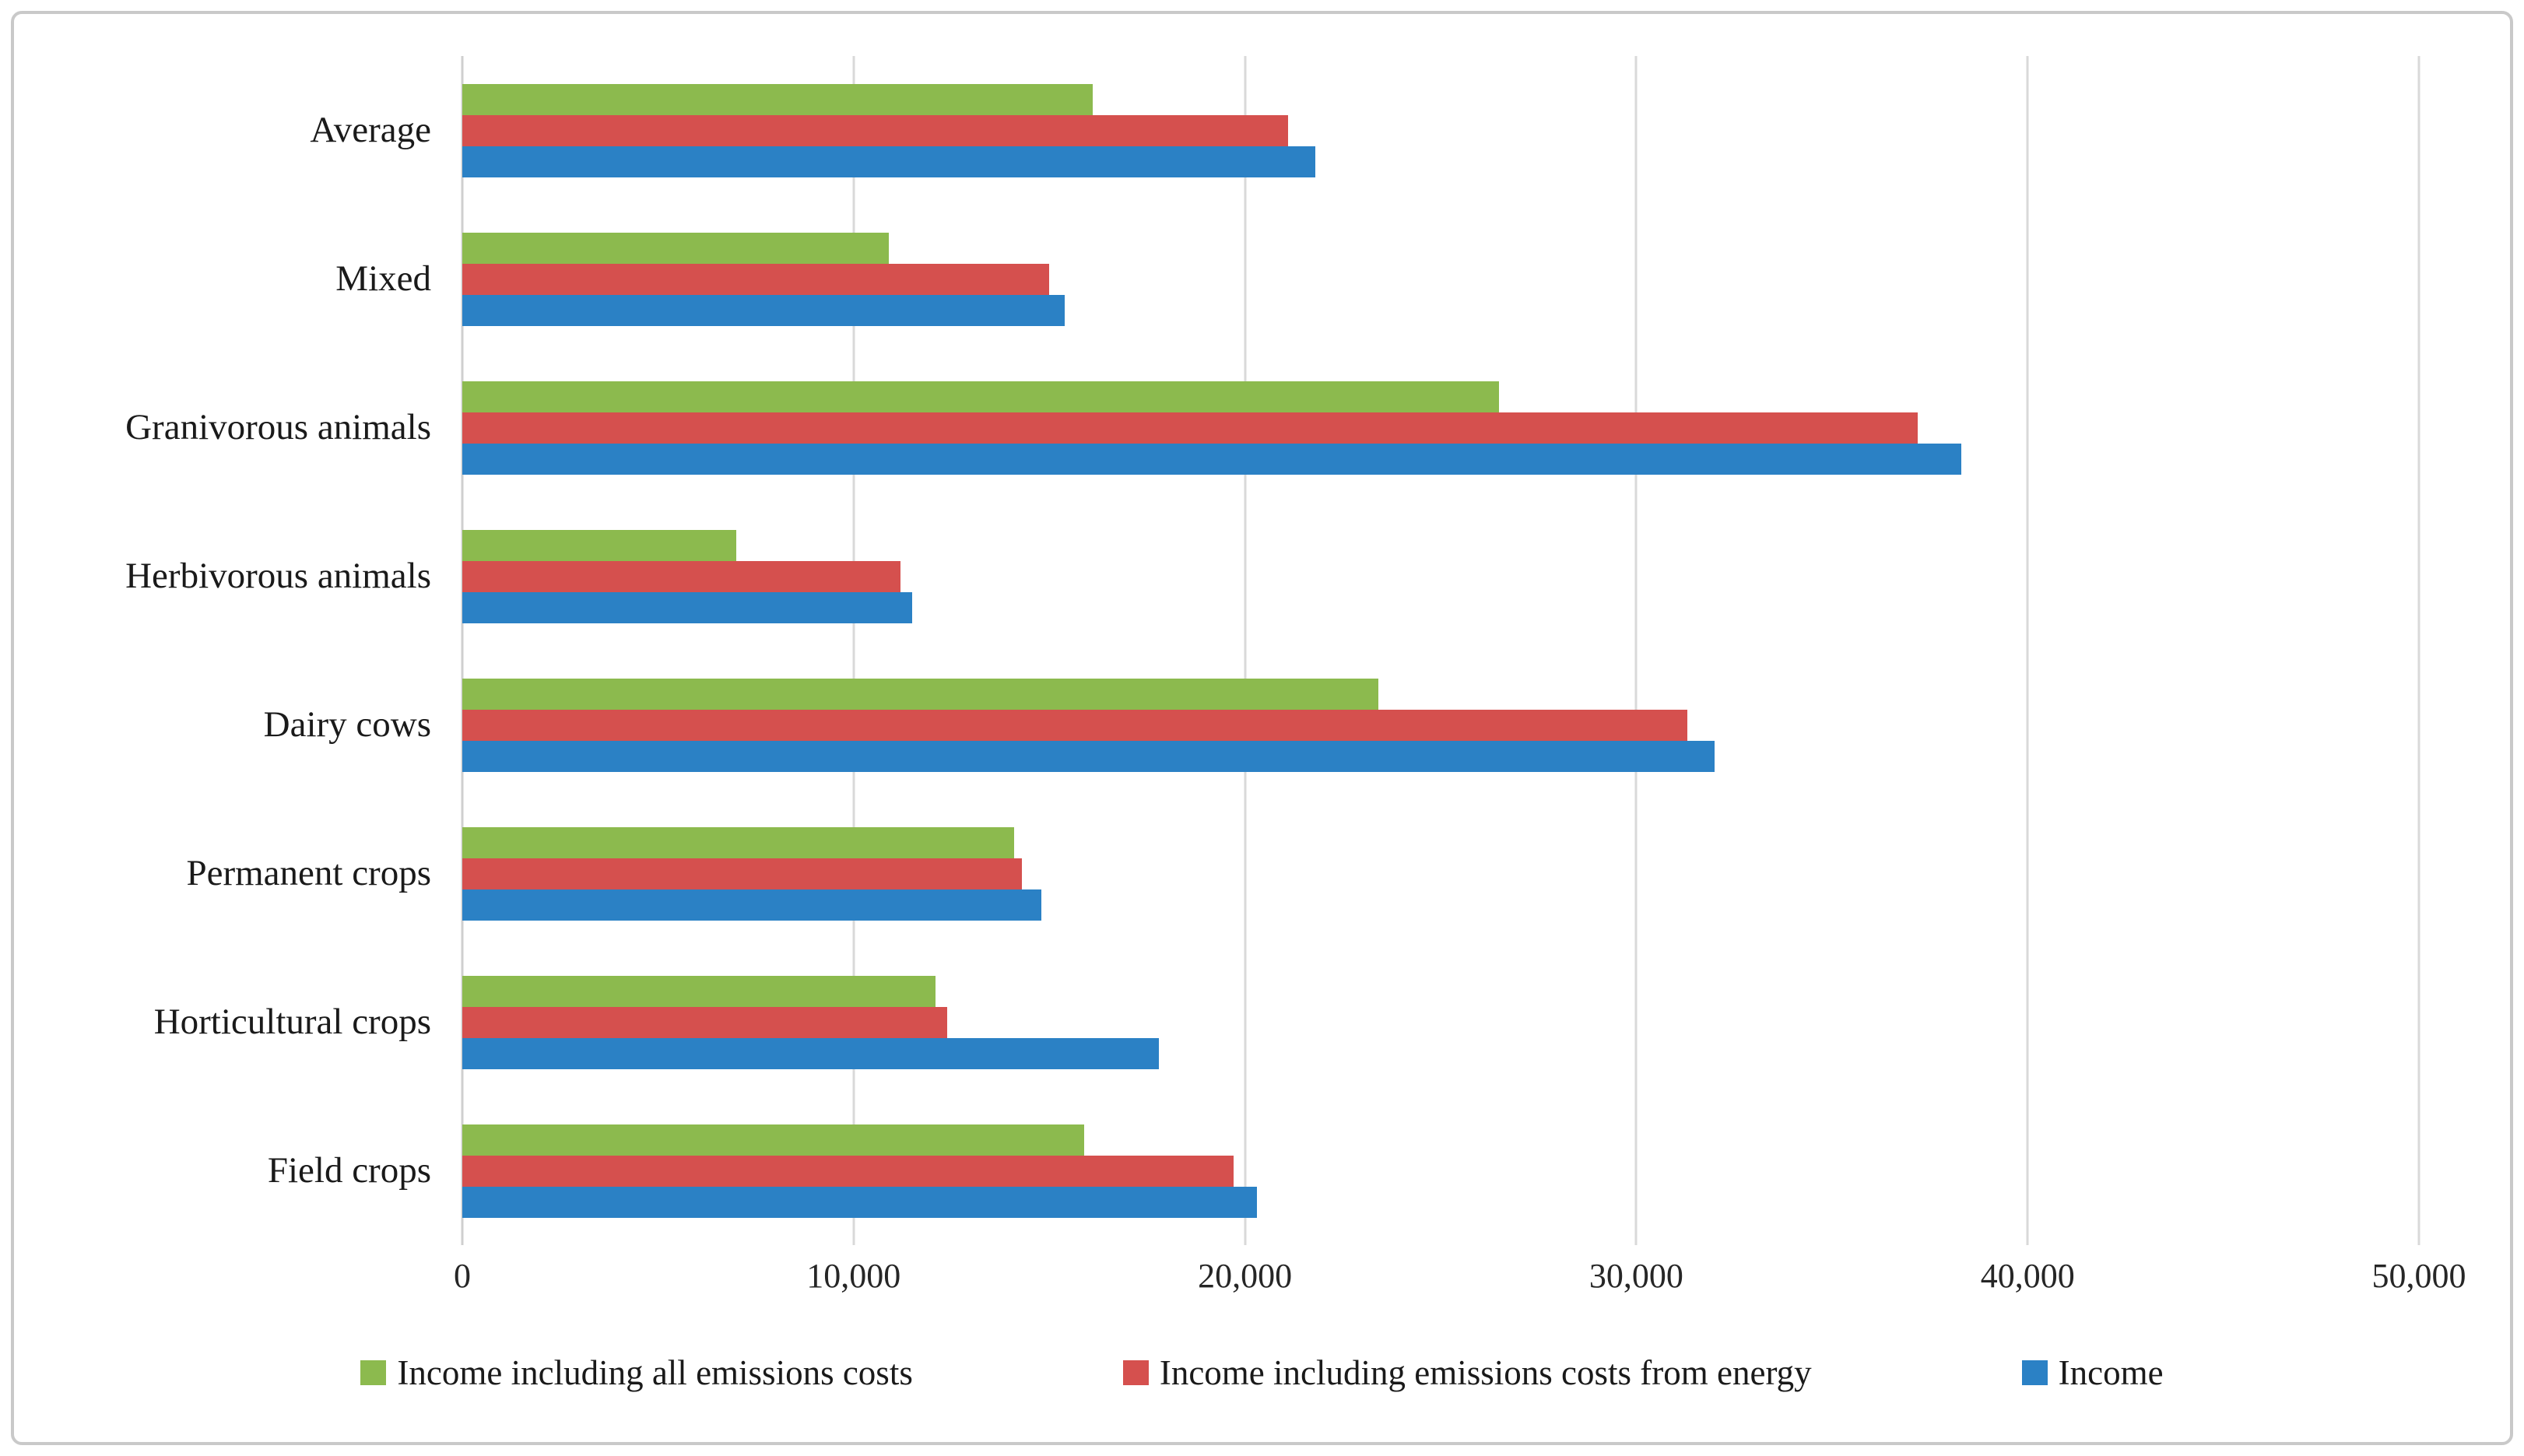 This screenshot has width=2524, height=1456. Describe the element at coordinates (370, 130) in the screenshot. I see `category-label: Average` at that location.